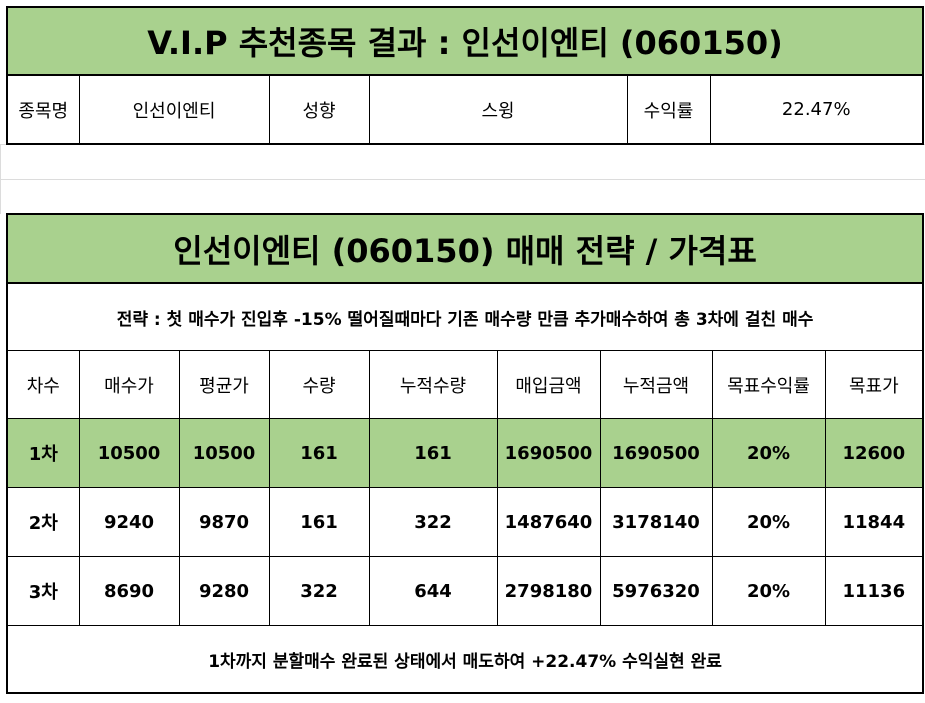 The image size is (925, 703). What do you see at coordinates (129, 453) in the screenshot?
I see `cell-buy-price: 10500` at bounding box center [129, 453].